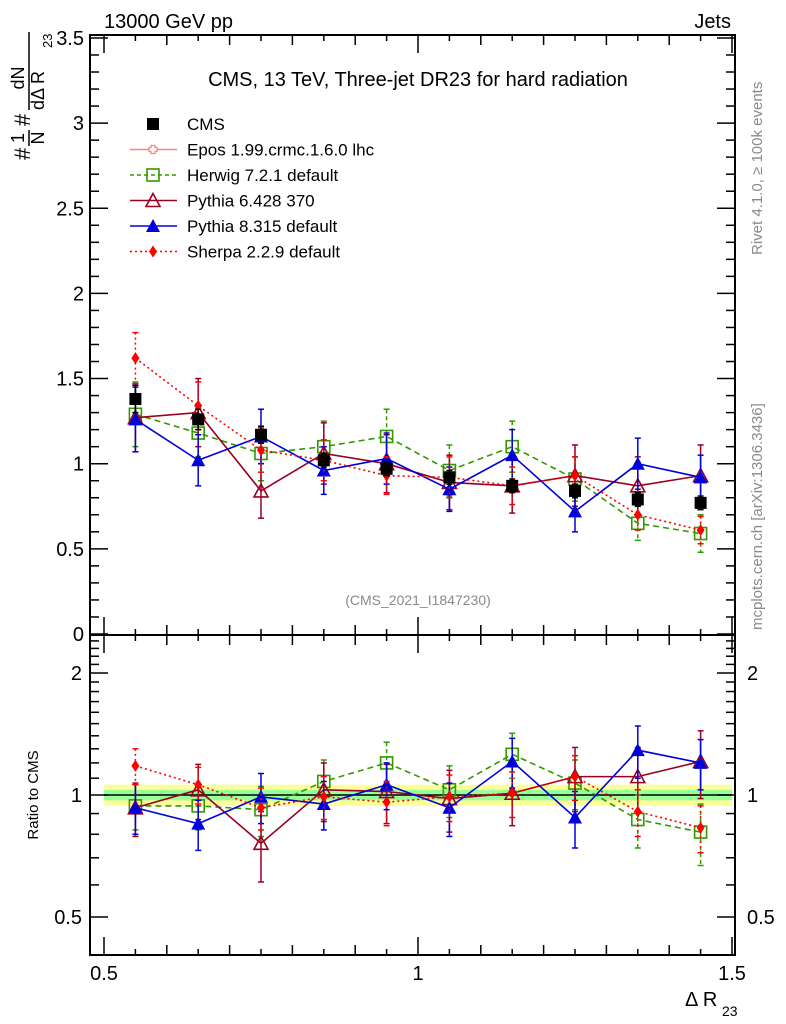 The image size is (786, 1024). I want to click on ylabel-den-dDR: dΔ R, so click(38, 90).